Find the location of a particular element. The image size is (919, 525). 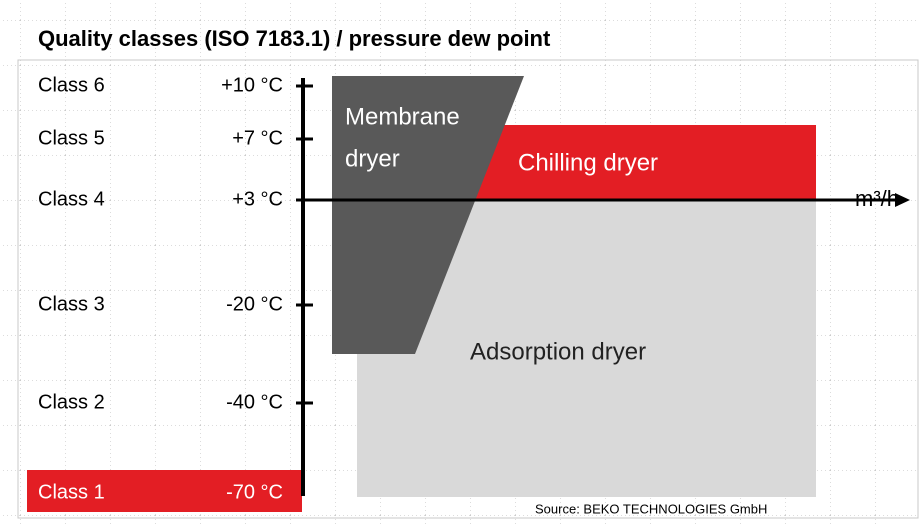

adsorption-label: Adsorption dryer is located at coordinates (558, 351).